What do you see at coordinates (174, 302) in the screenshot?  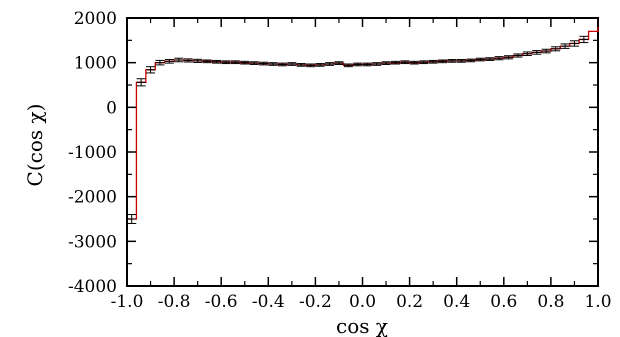 I see `x-tick-label: -0.8` at bounding box center [174, 302].